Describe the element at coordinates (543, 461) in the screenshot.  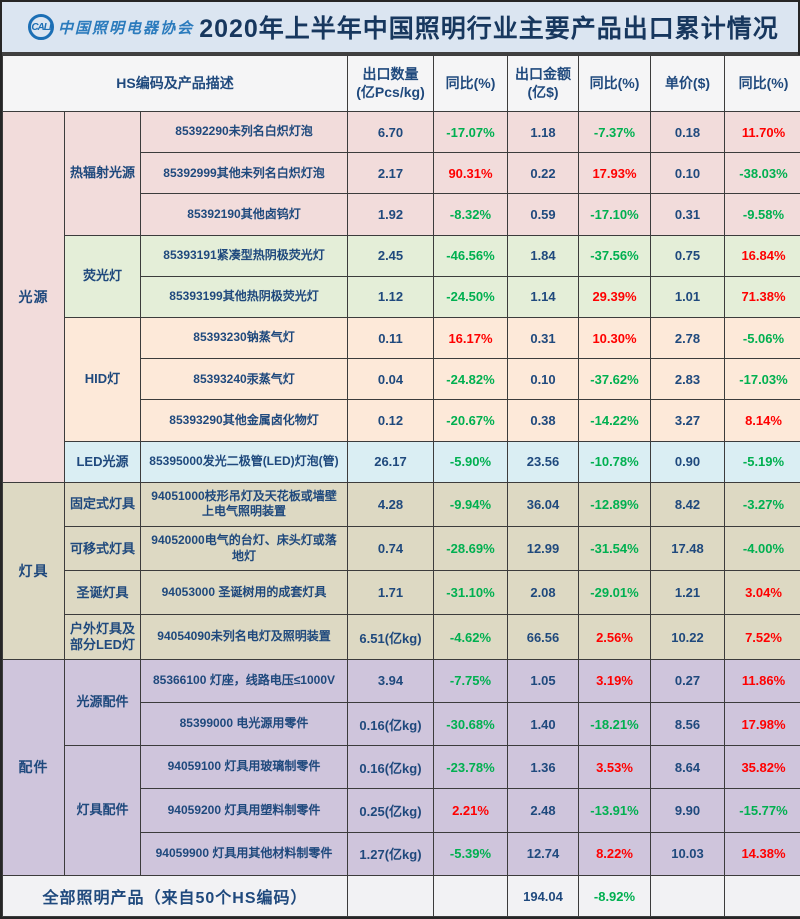
I see `export-value-cell: 23.56` at that location.